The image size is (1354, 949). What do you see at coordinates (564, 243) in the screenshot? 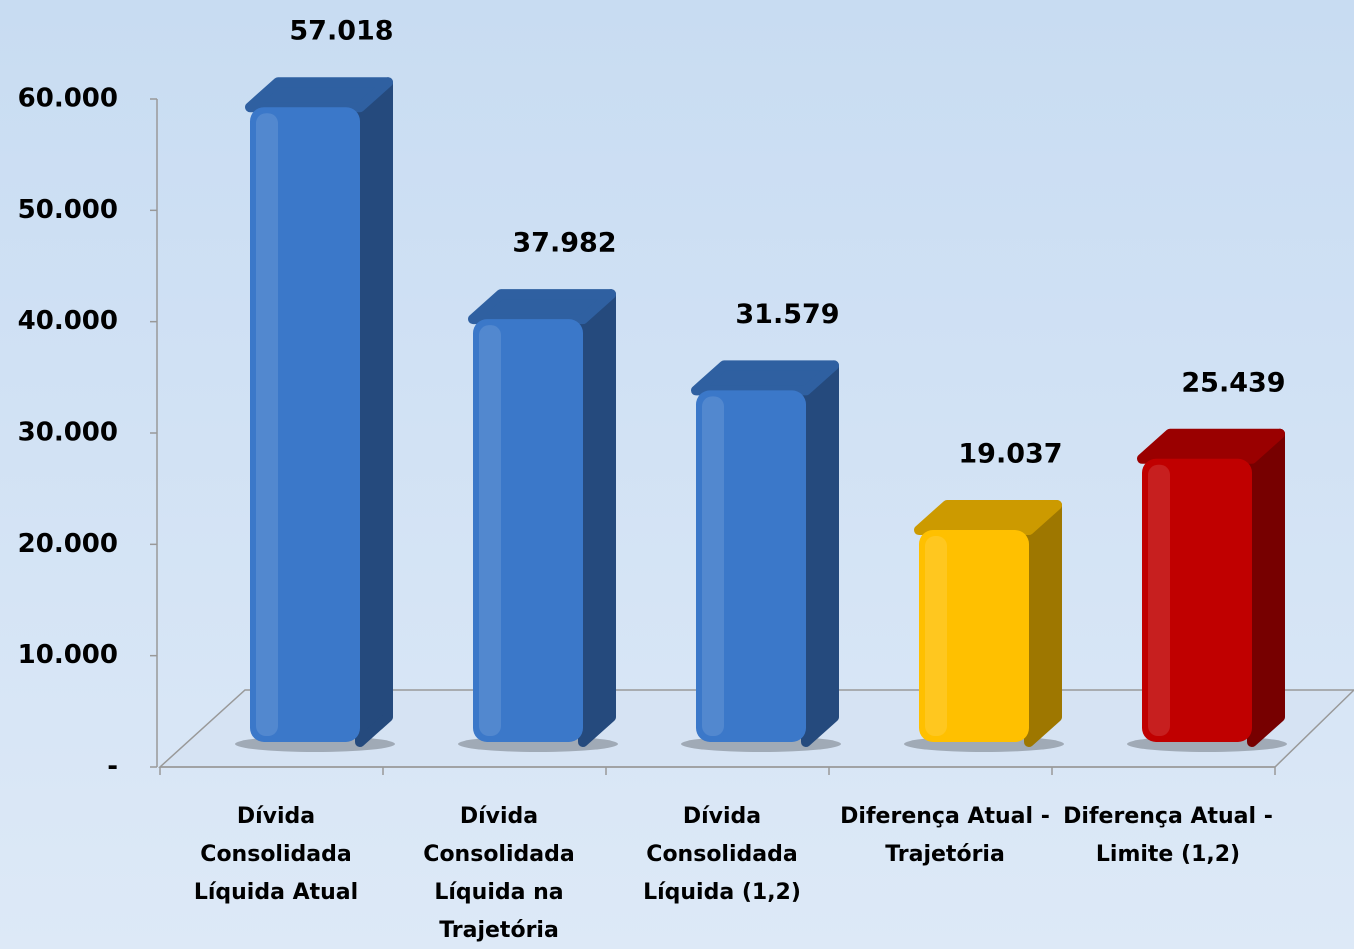
I see `data-label: 37.982` at bounding box center [564, 243].